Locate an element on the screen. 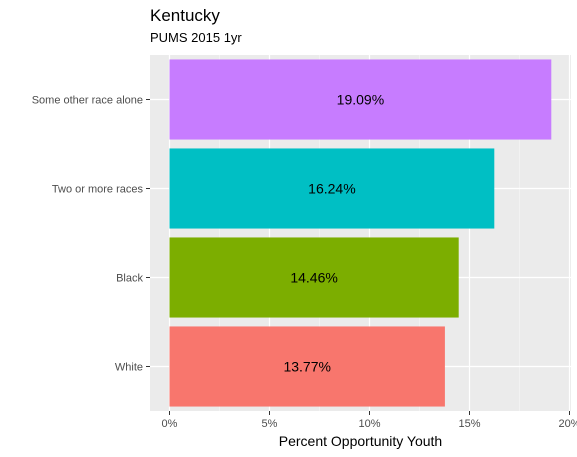 The width and height of the screenshot is (577, 457). x-axis-title: Percent Opportunity Youth is located at coordinates (360, 441).